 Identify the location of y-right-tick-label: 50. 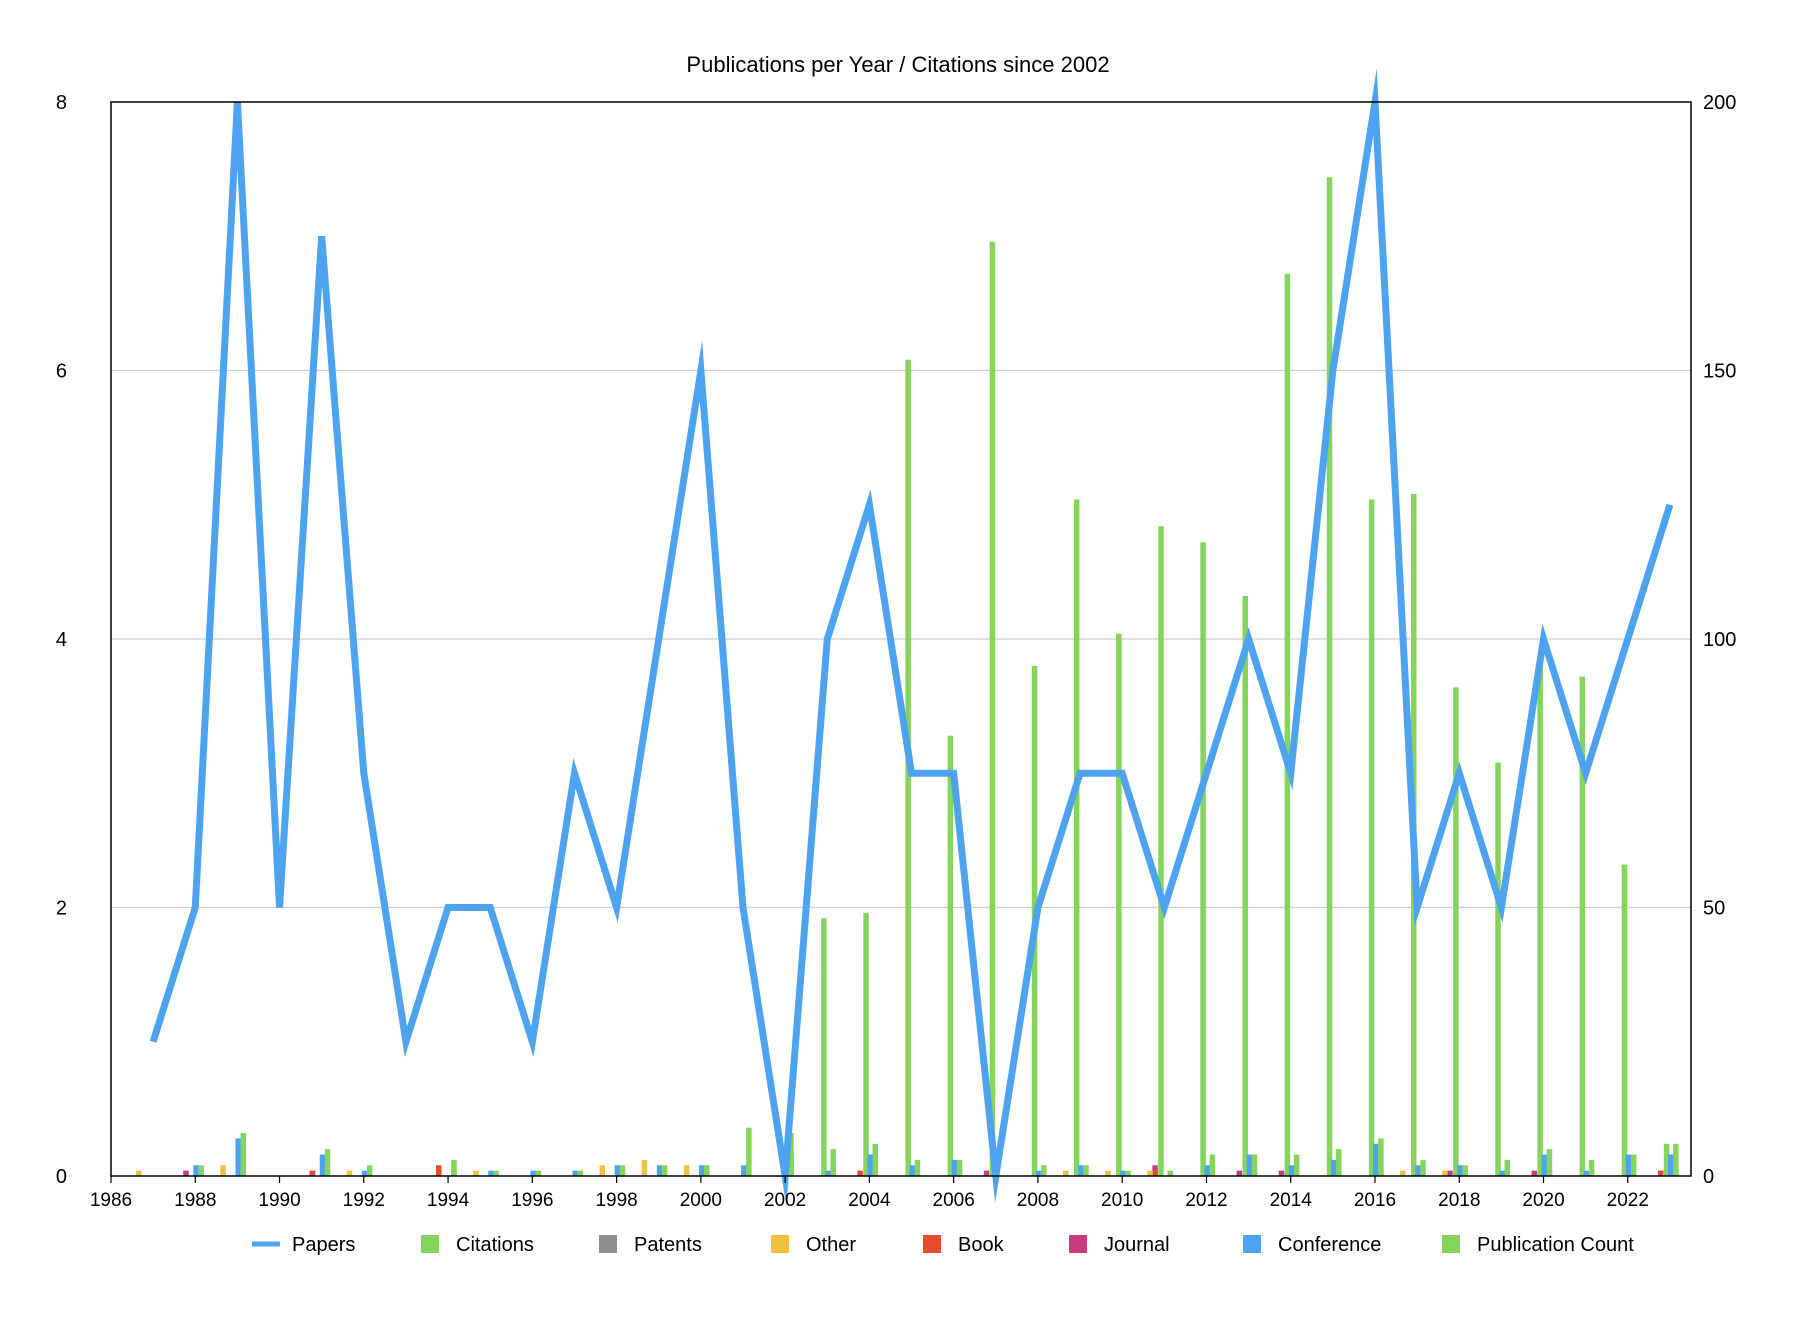
(1714, 909).